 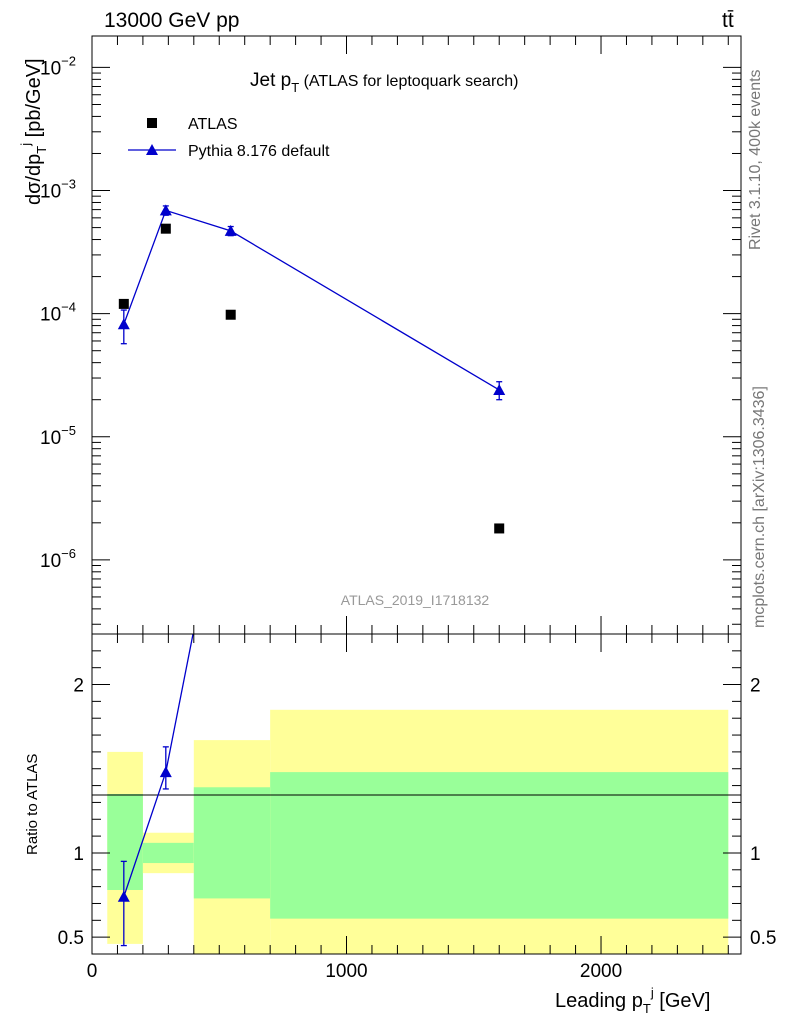 I want to click on main-y-tick-label: 10⁻⁵, so click(x=58, y=436).